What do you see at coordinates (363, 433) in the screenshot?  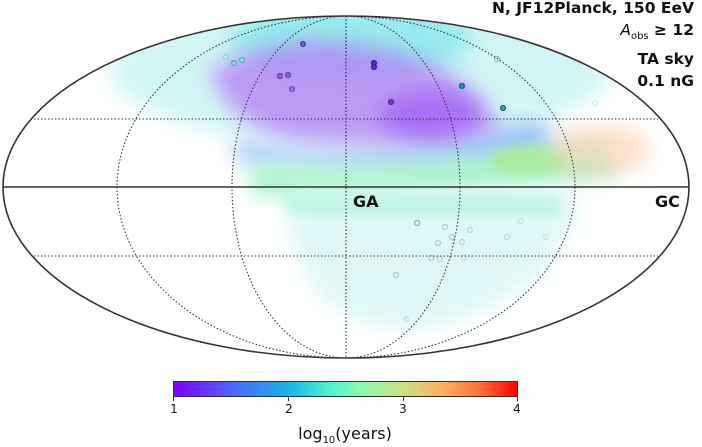 I see `colorbar-label-rest: (years)` at bounding box center [363, 433].